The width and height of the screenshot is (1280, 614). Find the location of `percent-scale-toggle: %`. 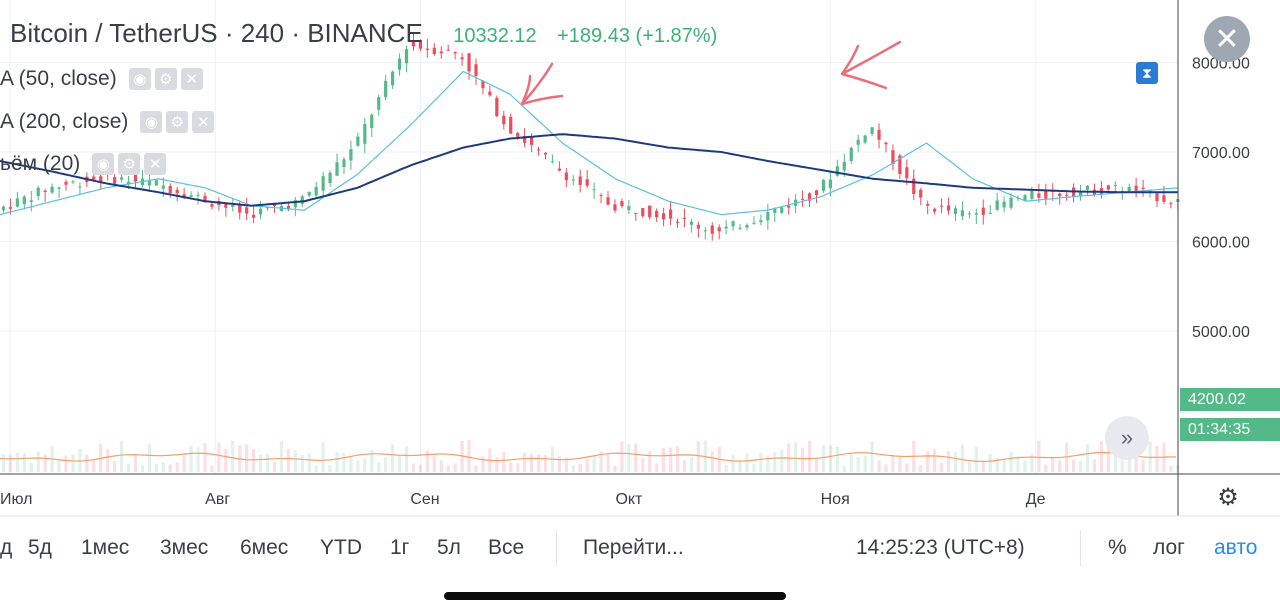

percent-scale-toggle: % is located at coordinates (1117, 547).